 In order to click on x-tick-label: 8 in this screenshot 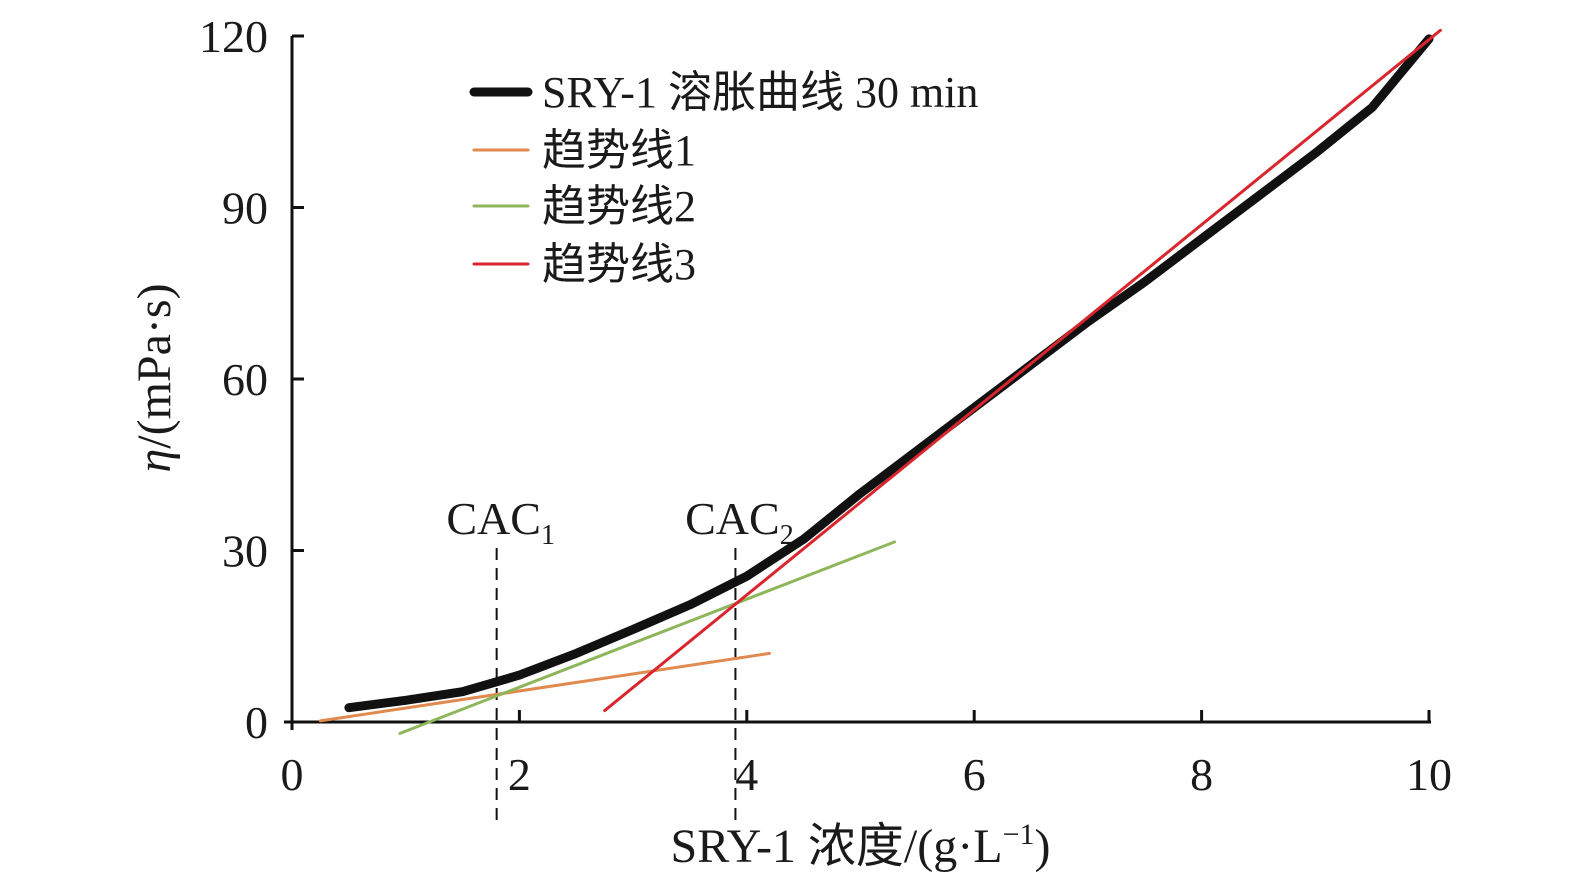, I will do `click(1201, 774)`.